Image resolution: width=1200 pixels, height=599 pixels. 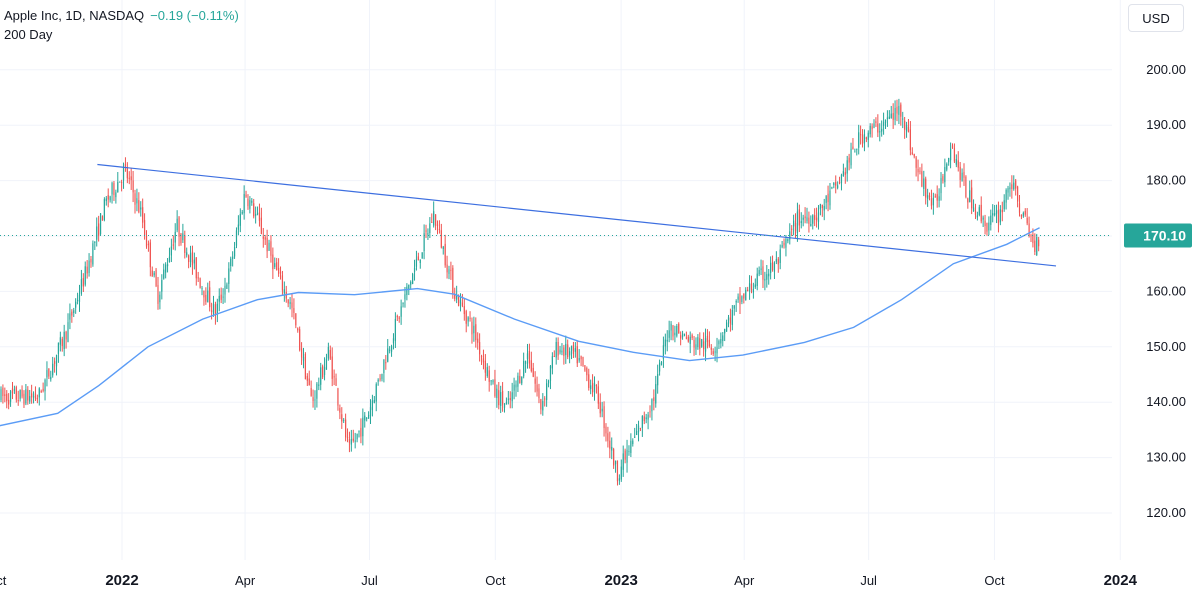 What do you see at coordinates (1156, 18) in the screenshot?
I see `currency-button: USD` at bounding box center [1156, 18].